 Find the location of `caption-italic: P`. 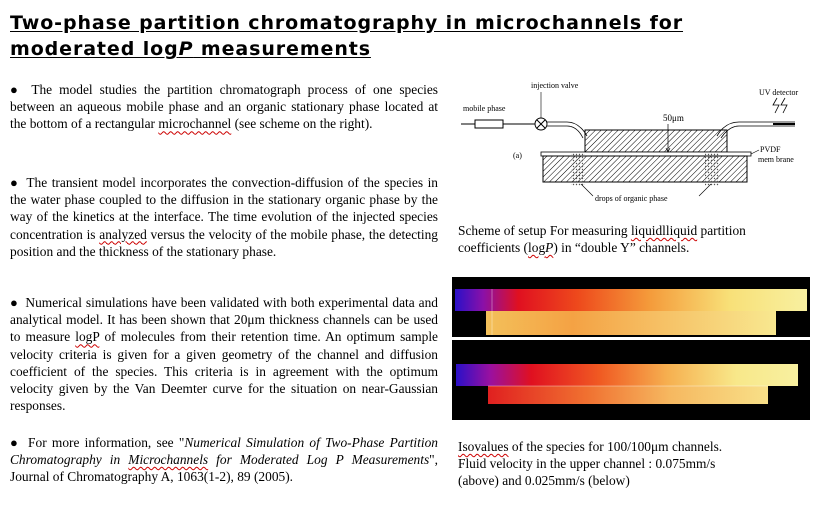

caption-italic: P is located at coordinates (549, 247).